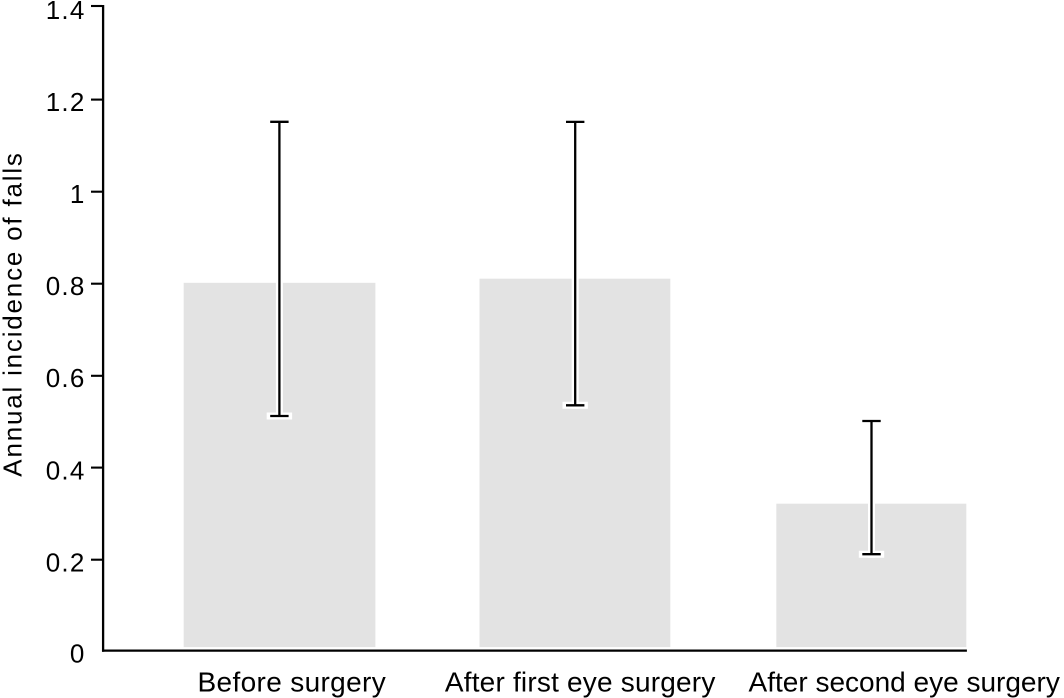 The height and width of the screenshot is (698, 1064). I want to click on svg-text: 0.8, so click(66, 286).